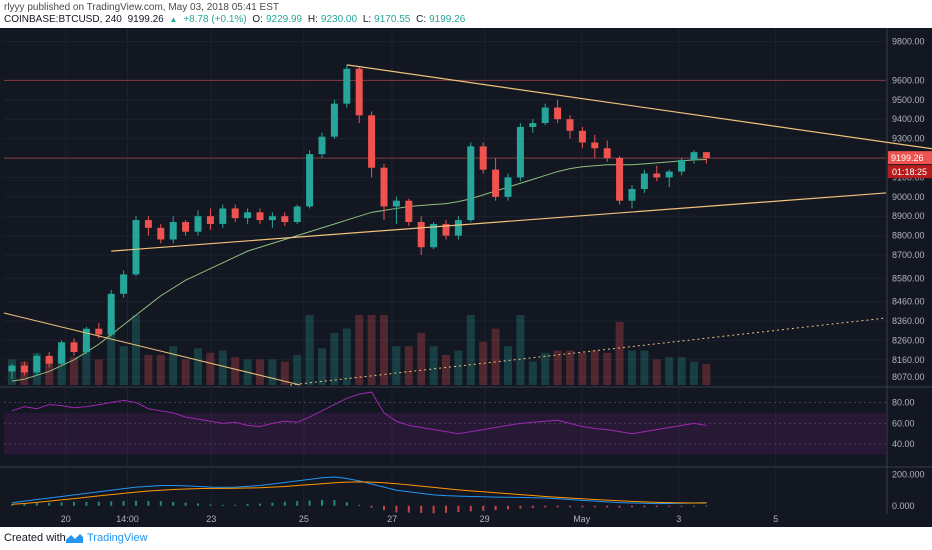 The image size is (932, 550). Describe the element at coordinates (903, 403) in the screenshot. I see `rsi-tick-label: 80.00` at that location.